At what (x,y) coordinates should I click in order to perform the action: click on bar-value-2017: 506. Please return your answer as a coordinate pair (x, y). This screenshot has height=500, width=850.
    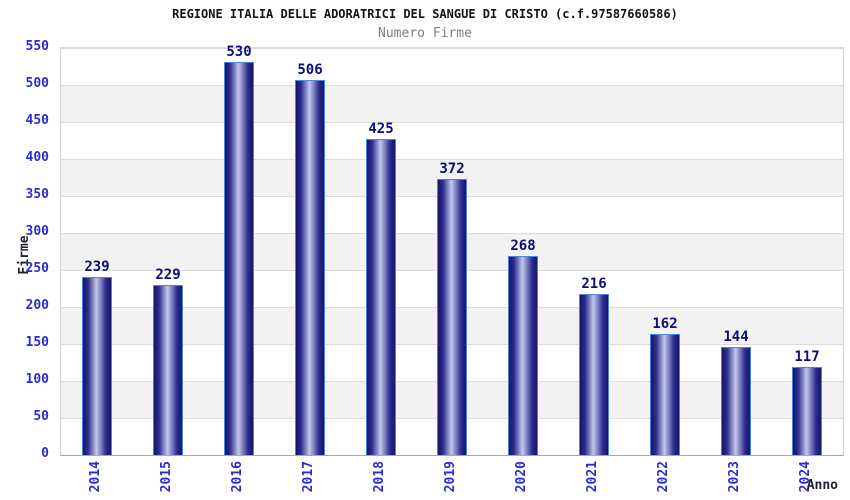
    Looking at the image, I should click on (310, 70).